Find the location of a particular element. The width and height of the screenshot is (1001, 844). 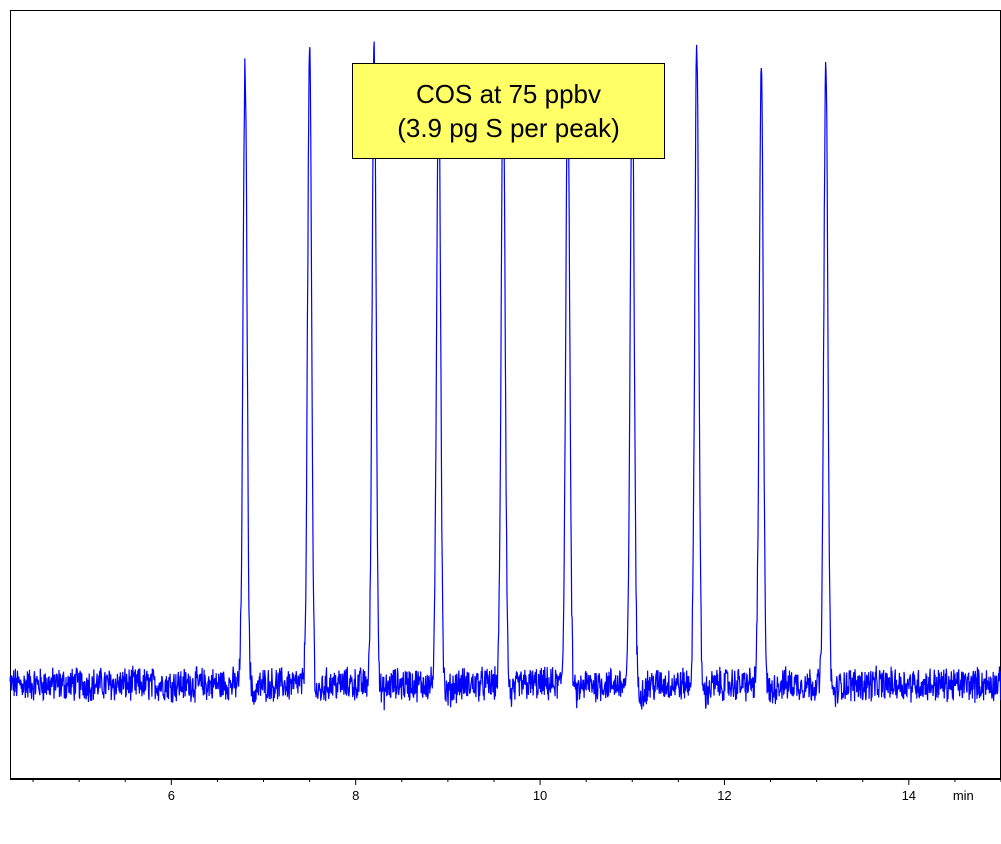

x-tick-label: 8 is located at coordinates (355, 795).